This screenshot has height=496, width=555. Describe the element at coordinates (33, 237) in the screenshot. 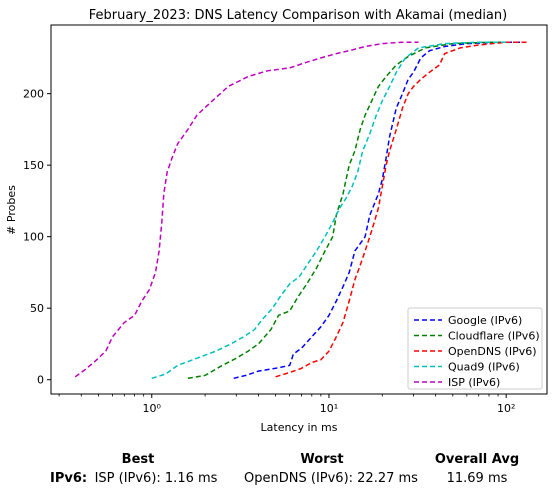

I see `y-tick-label: 100` at that location.